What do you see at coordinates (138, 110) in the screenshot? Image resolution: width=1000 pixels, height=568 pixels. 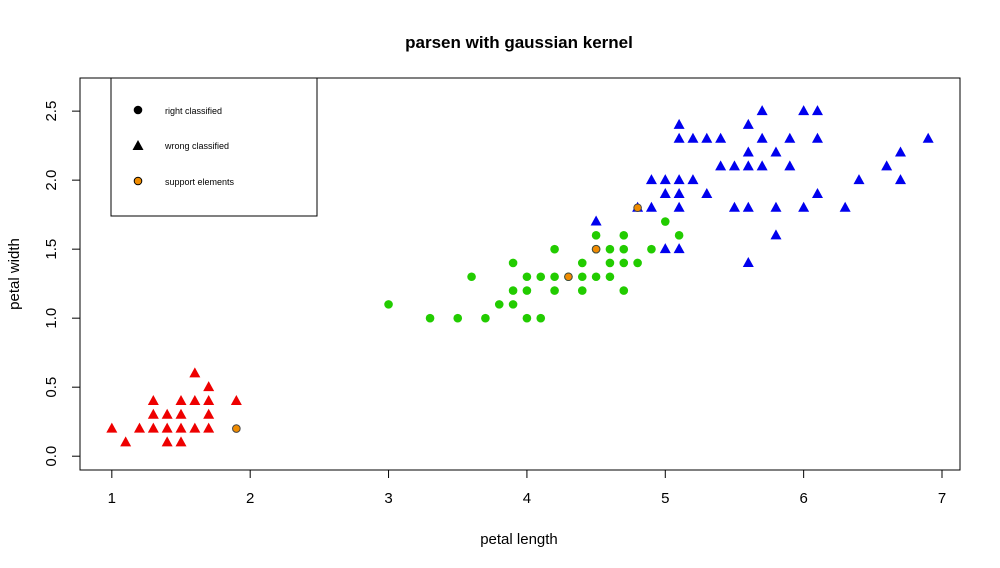 I see `legend-mark-circle` at bounding box center [138, 110].